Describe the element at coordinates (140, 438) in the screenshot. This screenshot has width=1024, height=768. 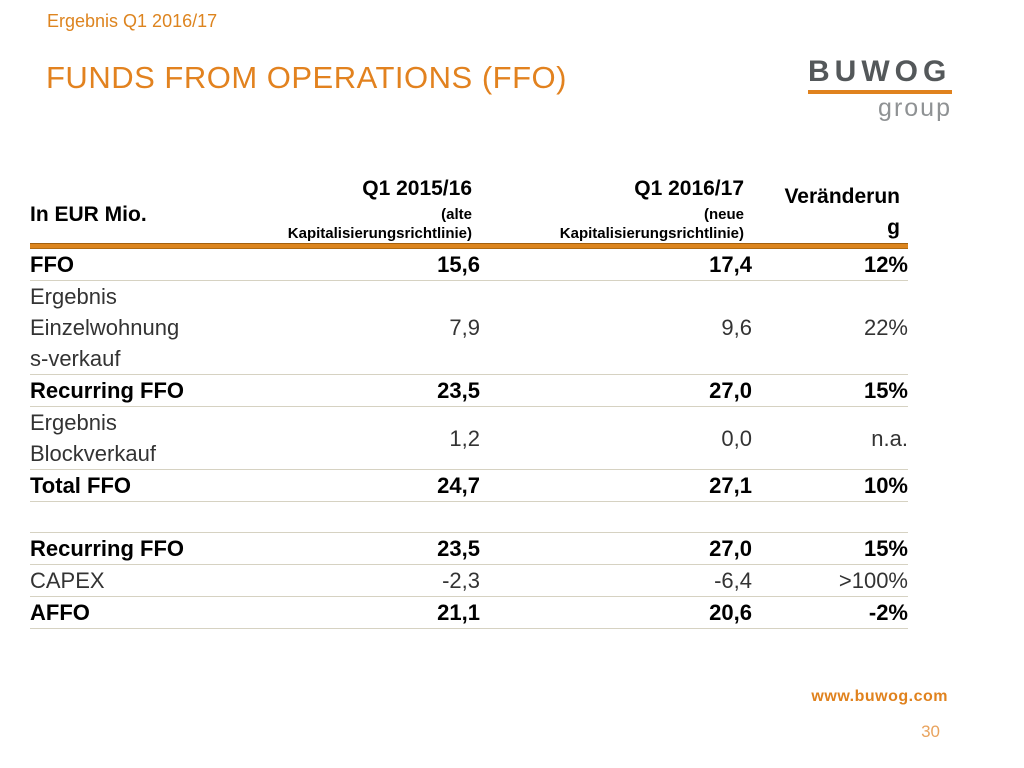
I see `row-label: Ergebnis Blockverkauf` at that location.